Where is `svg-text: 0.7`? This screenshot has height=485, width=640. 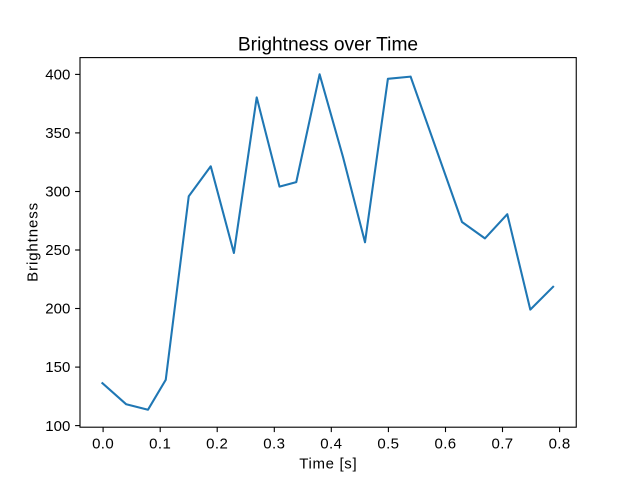
svg-text: 0.7 is located at coordinates (502, 443).